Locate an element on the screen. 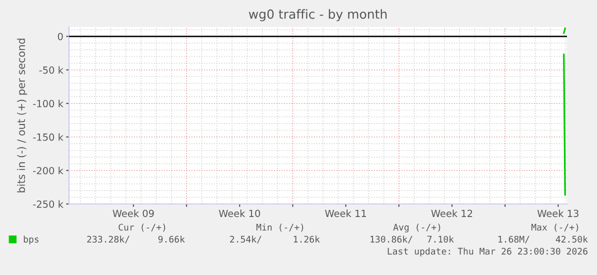  x-tick-label: Week 10 is located at coordinates (239, 214).